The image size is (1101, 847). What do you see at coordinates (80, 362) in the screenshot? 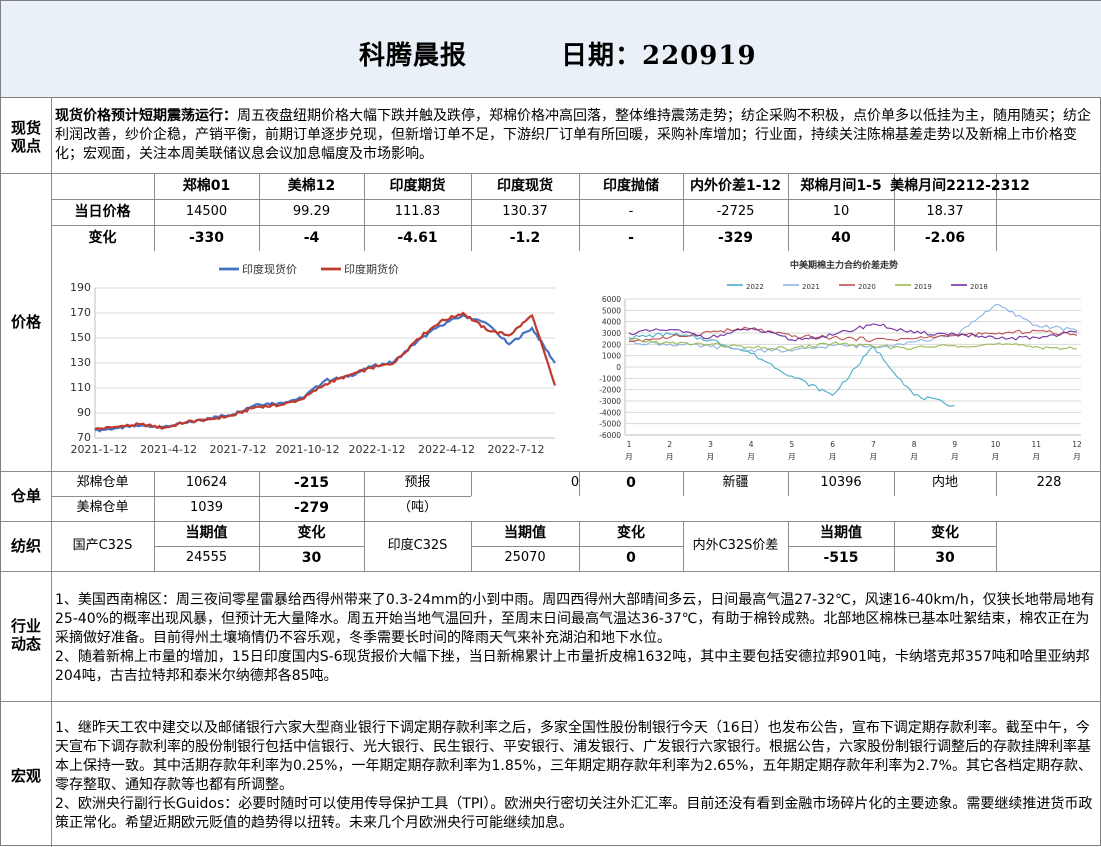
I see `y-tick-label: 130` at bounding box center [80, 362].